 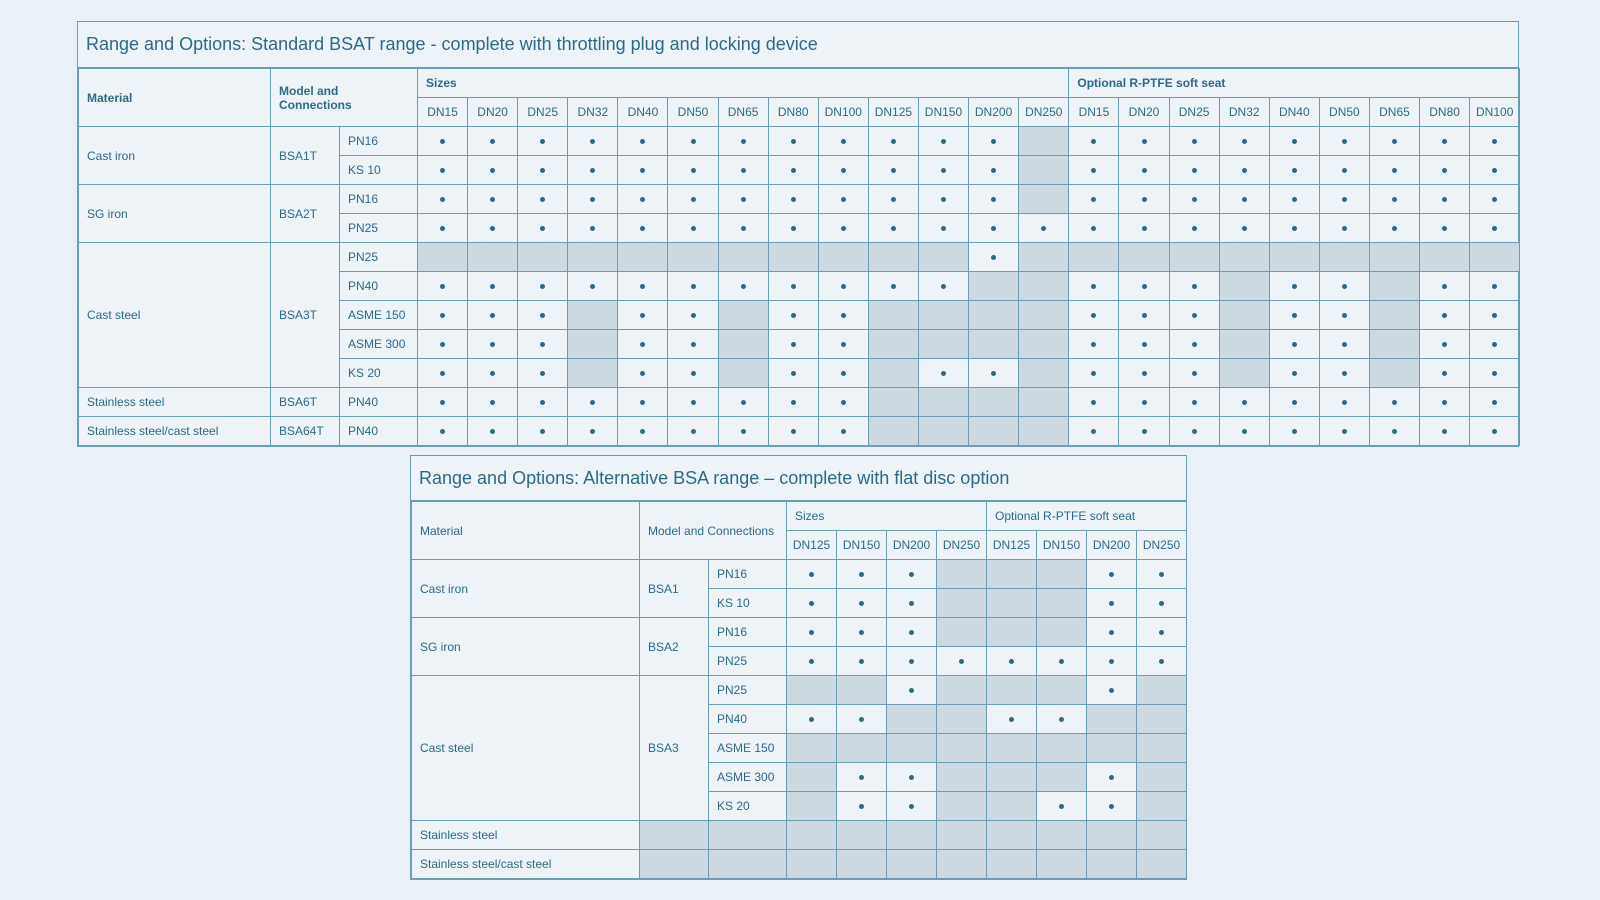 What do you see at coordinates (747, 719) in the screenshot?
I see `connection-cell: PN40` at bounding box center [747, 719].